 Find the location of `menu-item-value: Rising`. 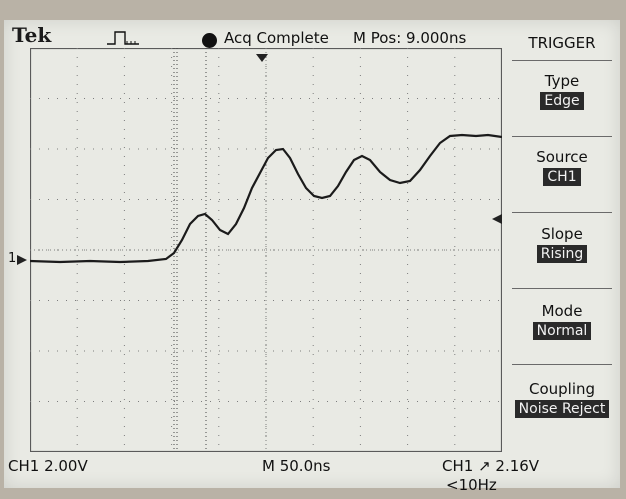

menu-item-value: Rising is located at coordinates (562, 254).